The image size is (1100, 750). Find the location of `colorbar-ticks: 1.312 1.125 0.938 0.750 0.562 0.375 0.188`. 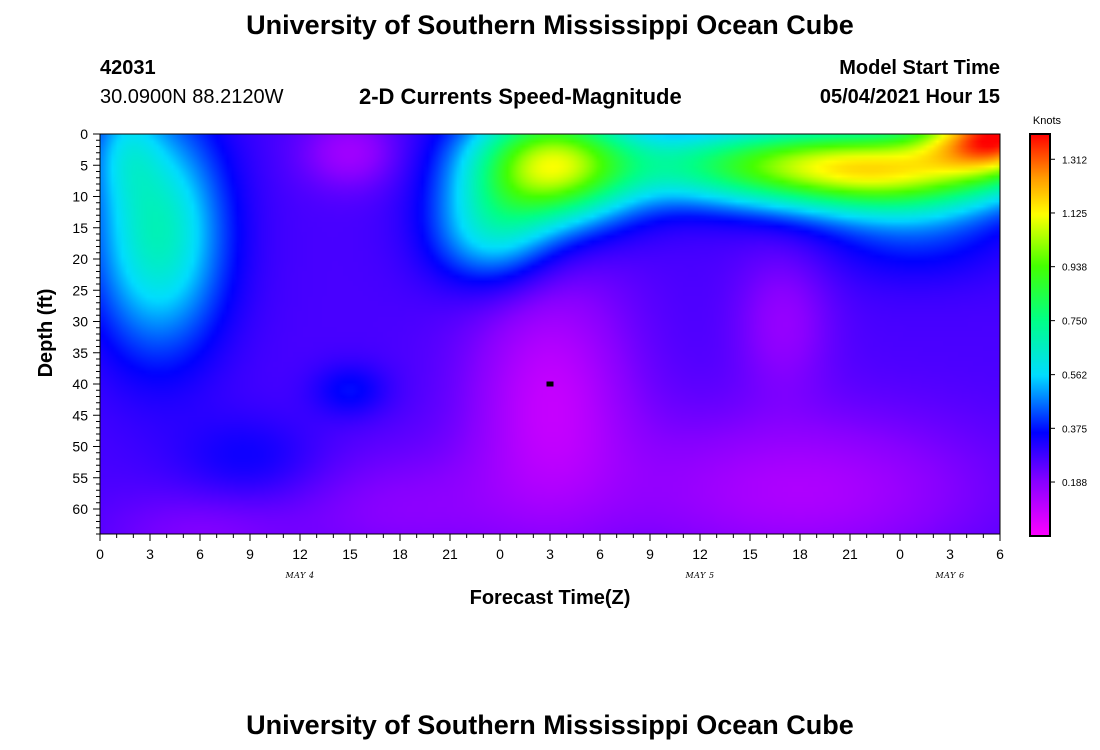

colorbar-ticks: 1.312 1.125 0.938 0.750 0.562 0.375 0.188 is located at coordinates (1068, 322).